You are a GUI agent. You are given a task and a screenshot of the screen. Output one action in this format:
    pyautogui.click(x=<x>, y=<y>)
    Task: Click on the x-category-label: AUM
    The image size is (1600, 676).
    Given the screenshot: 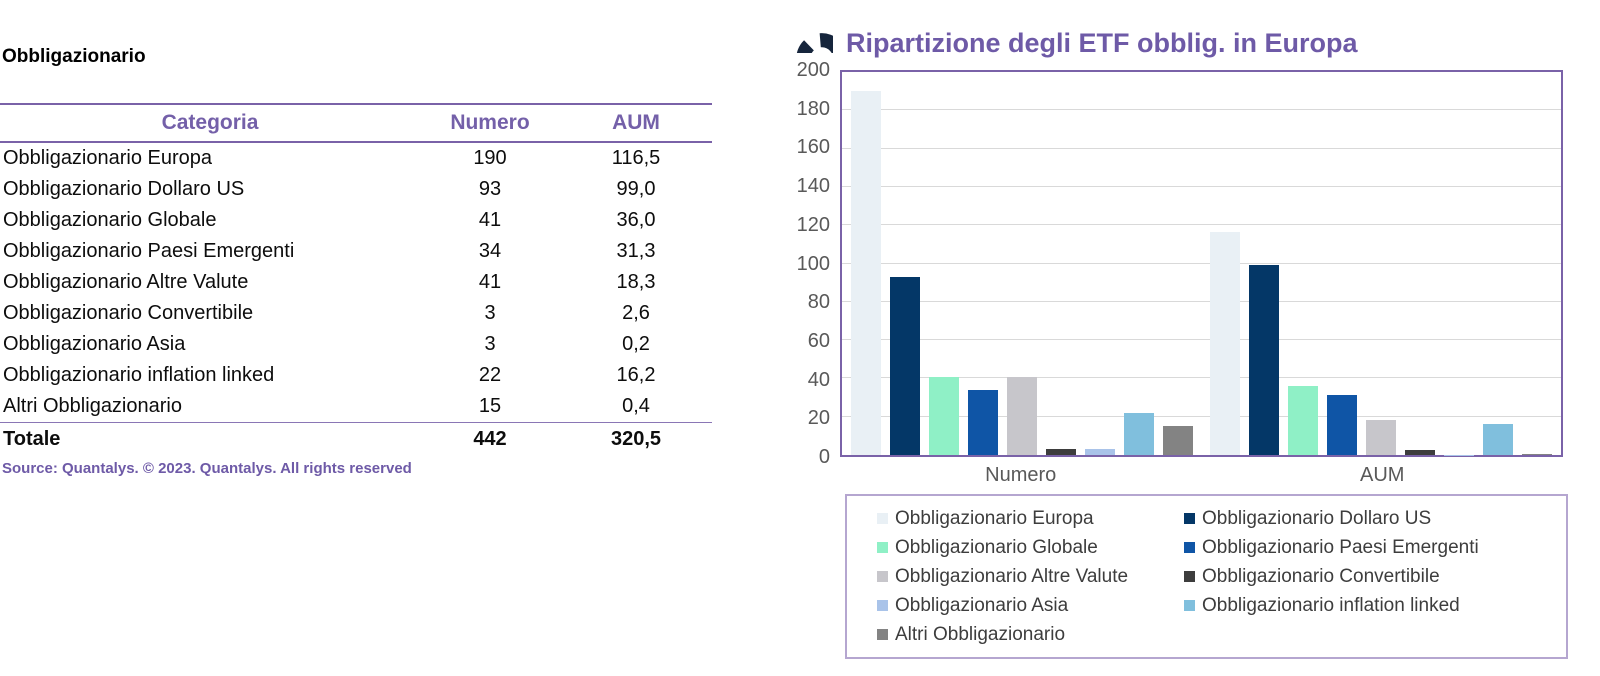 What is the action you would take?
    pyautogui.click(x=1382, y=475)
    